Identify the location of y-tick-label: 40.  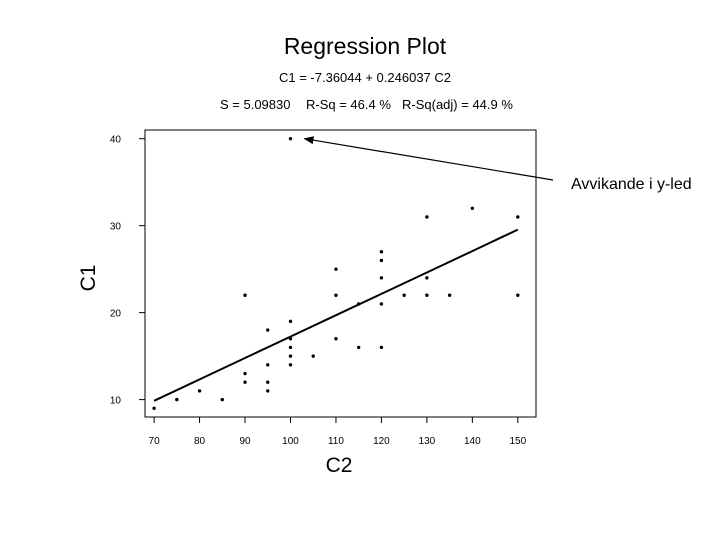
(116, 140).